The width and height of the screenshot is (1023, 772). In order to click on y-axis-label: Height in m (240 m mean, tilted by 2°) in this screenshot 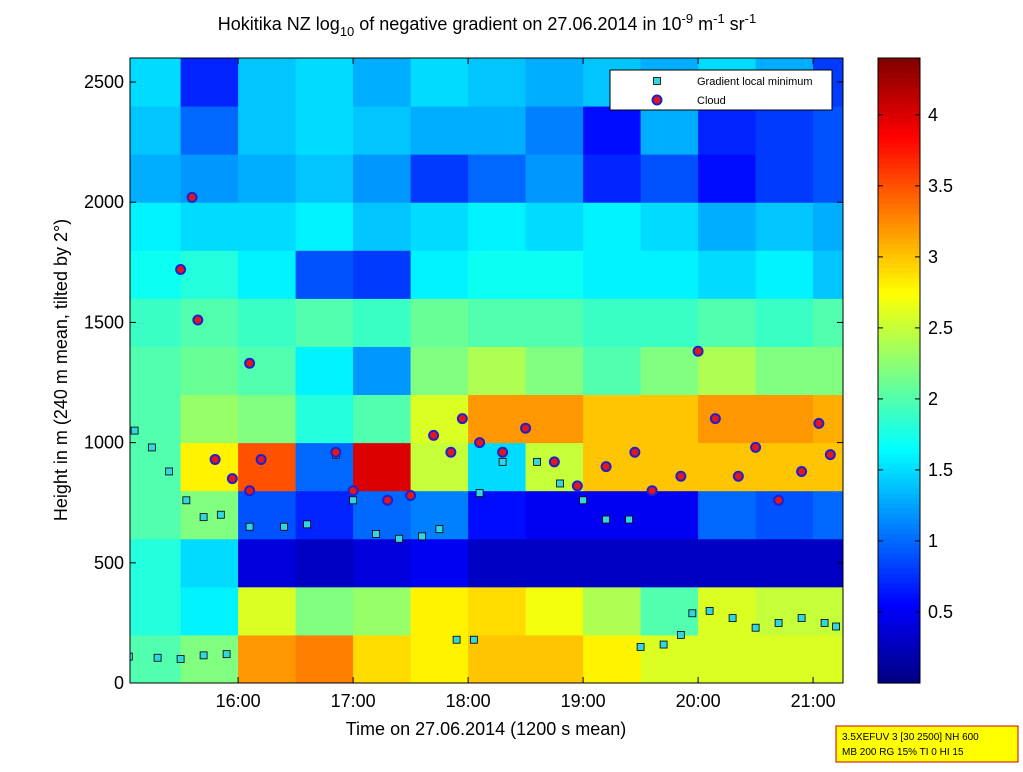, I will do `click(61, 370)`.